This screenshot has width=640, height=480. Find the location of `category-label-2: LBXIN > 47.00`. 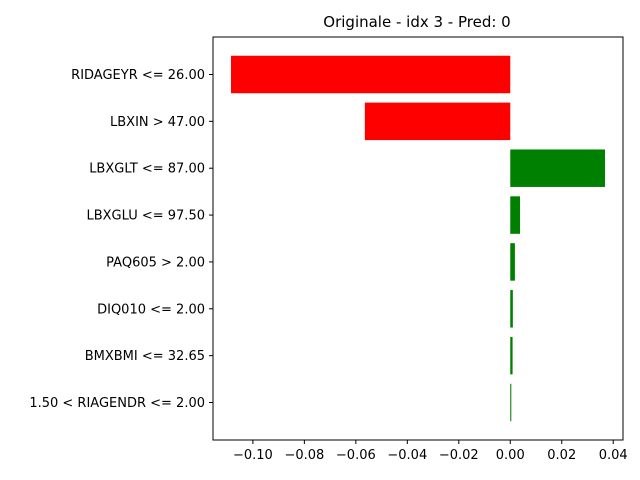

category-label-2: LBXIN > 47.00 is located at coordinates (157, 122).